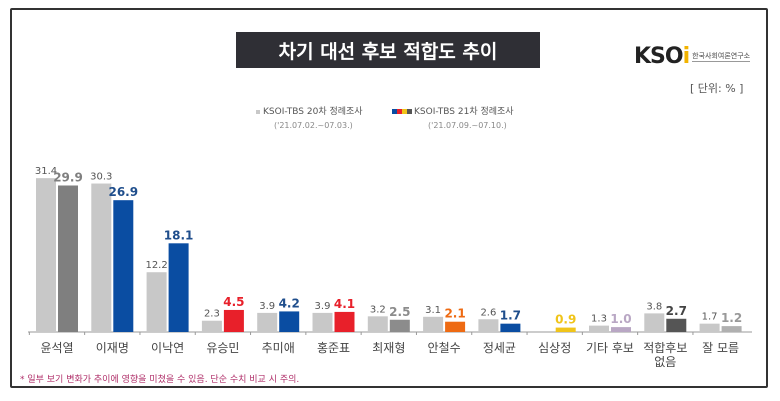 This screenshot has height=401, width=780. Describe the element at coordinates (278, 348) in the screenshot. I see `category-label: 추미애` at that location.